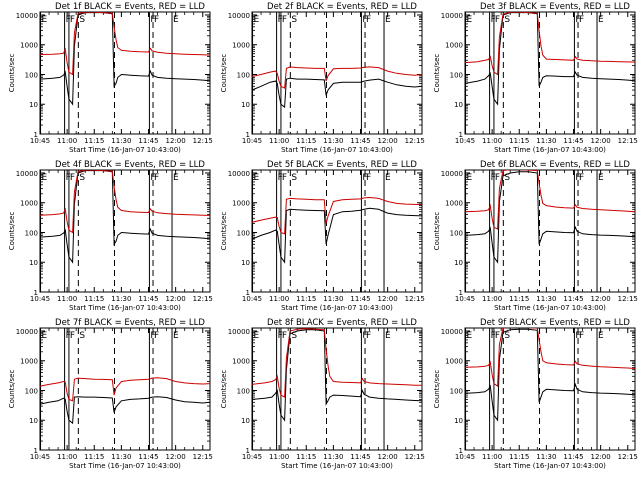 This screenshot has height=480, width=640. Describe the element at coordinates (555, 323) in the screenshot. I see `panel-title: Det 9f BLACK = Events, RED = LLD` at that location.